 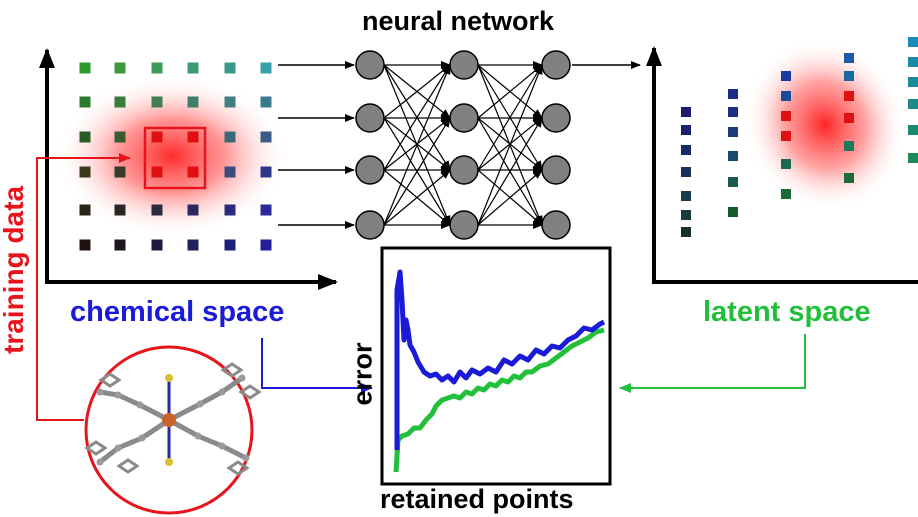 What do you see at coordinates (825, 125) in the screenshot?
I see `latent-region-glow` at bounding box center [825, 125].